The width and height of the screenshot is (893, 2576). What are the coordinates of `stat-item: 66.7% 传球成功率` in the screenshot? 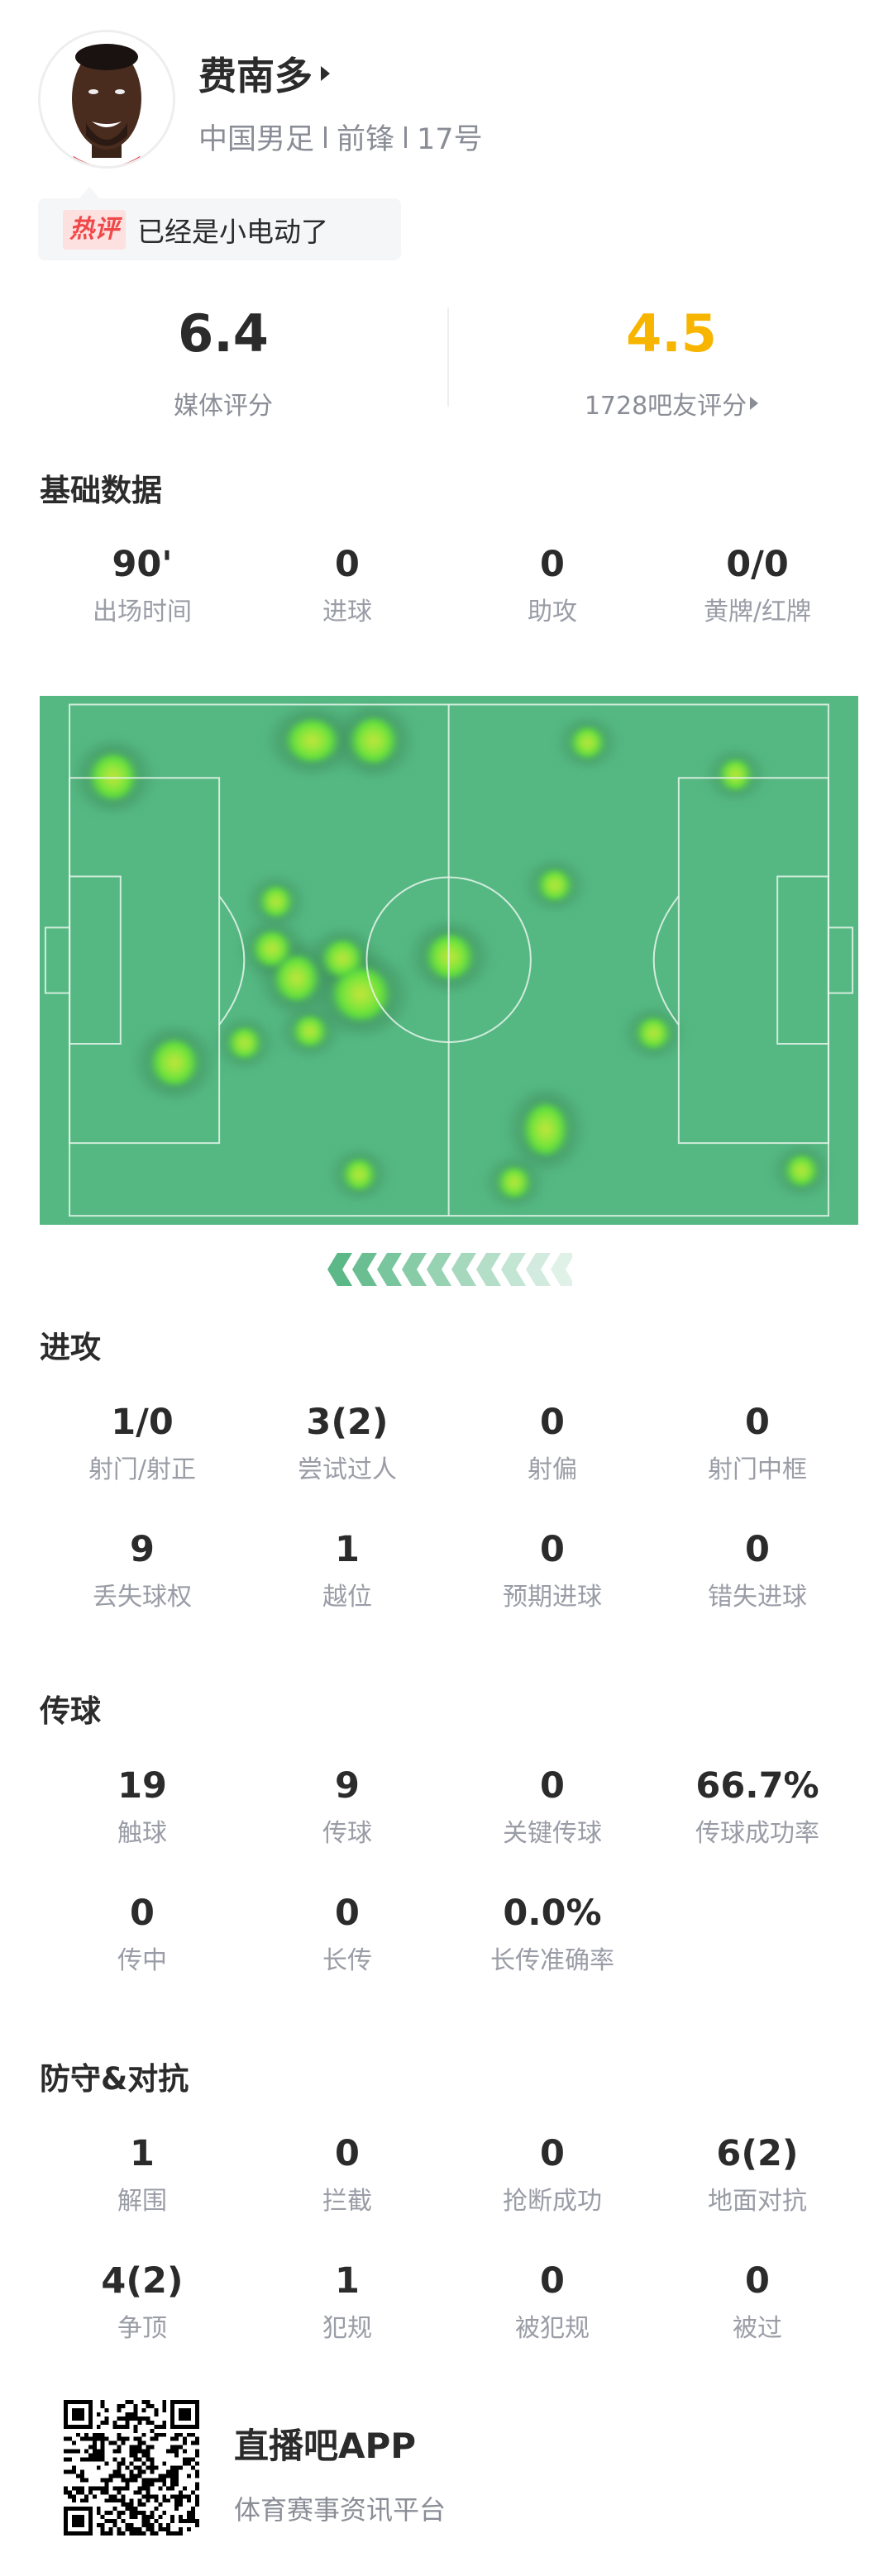 It's located at (757, 1808).